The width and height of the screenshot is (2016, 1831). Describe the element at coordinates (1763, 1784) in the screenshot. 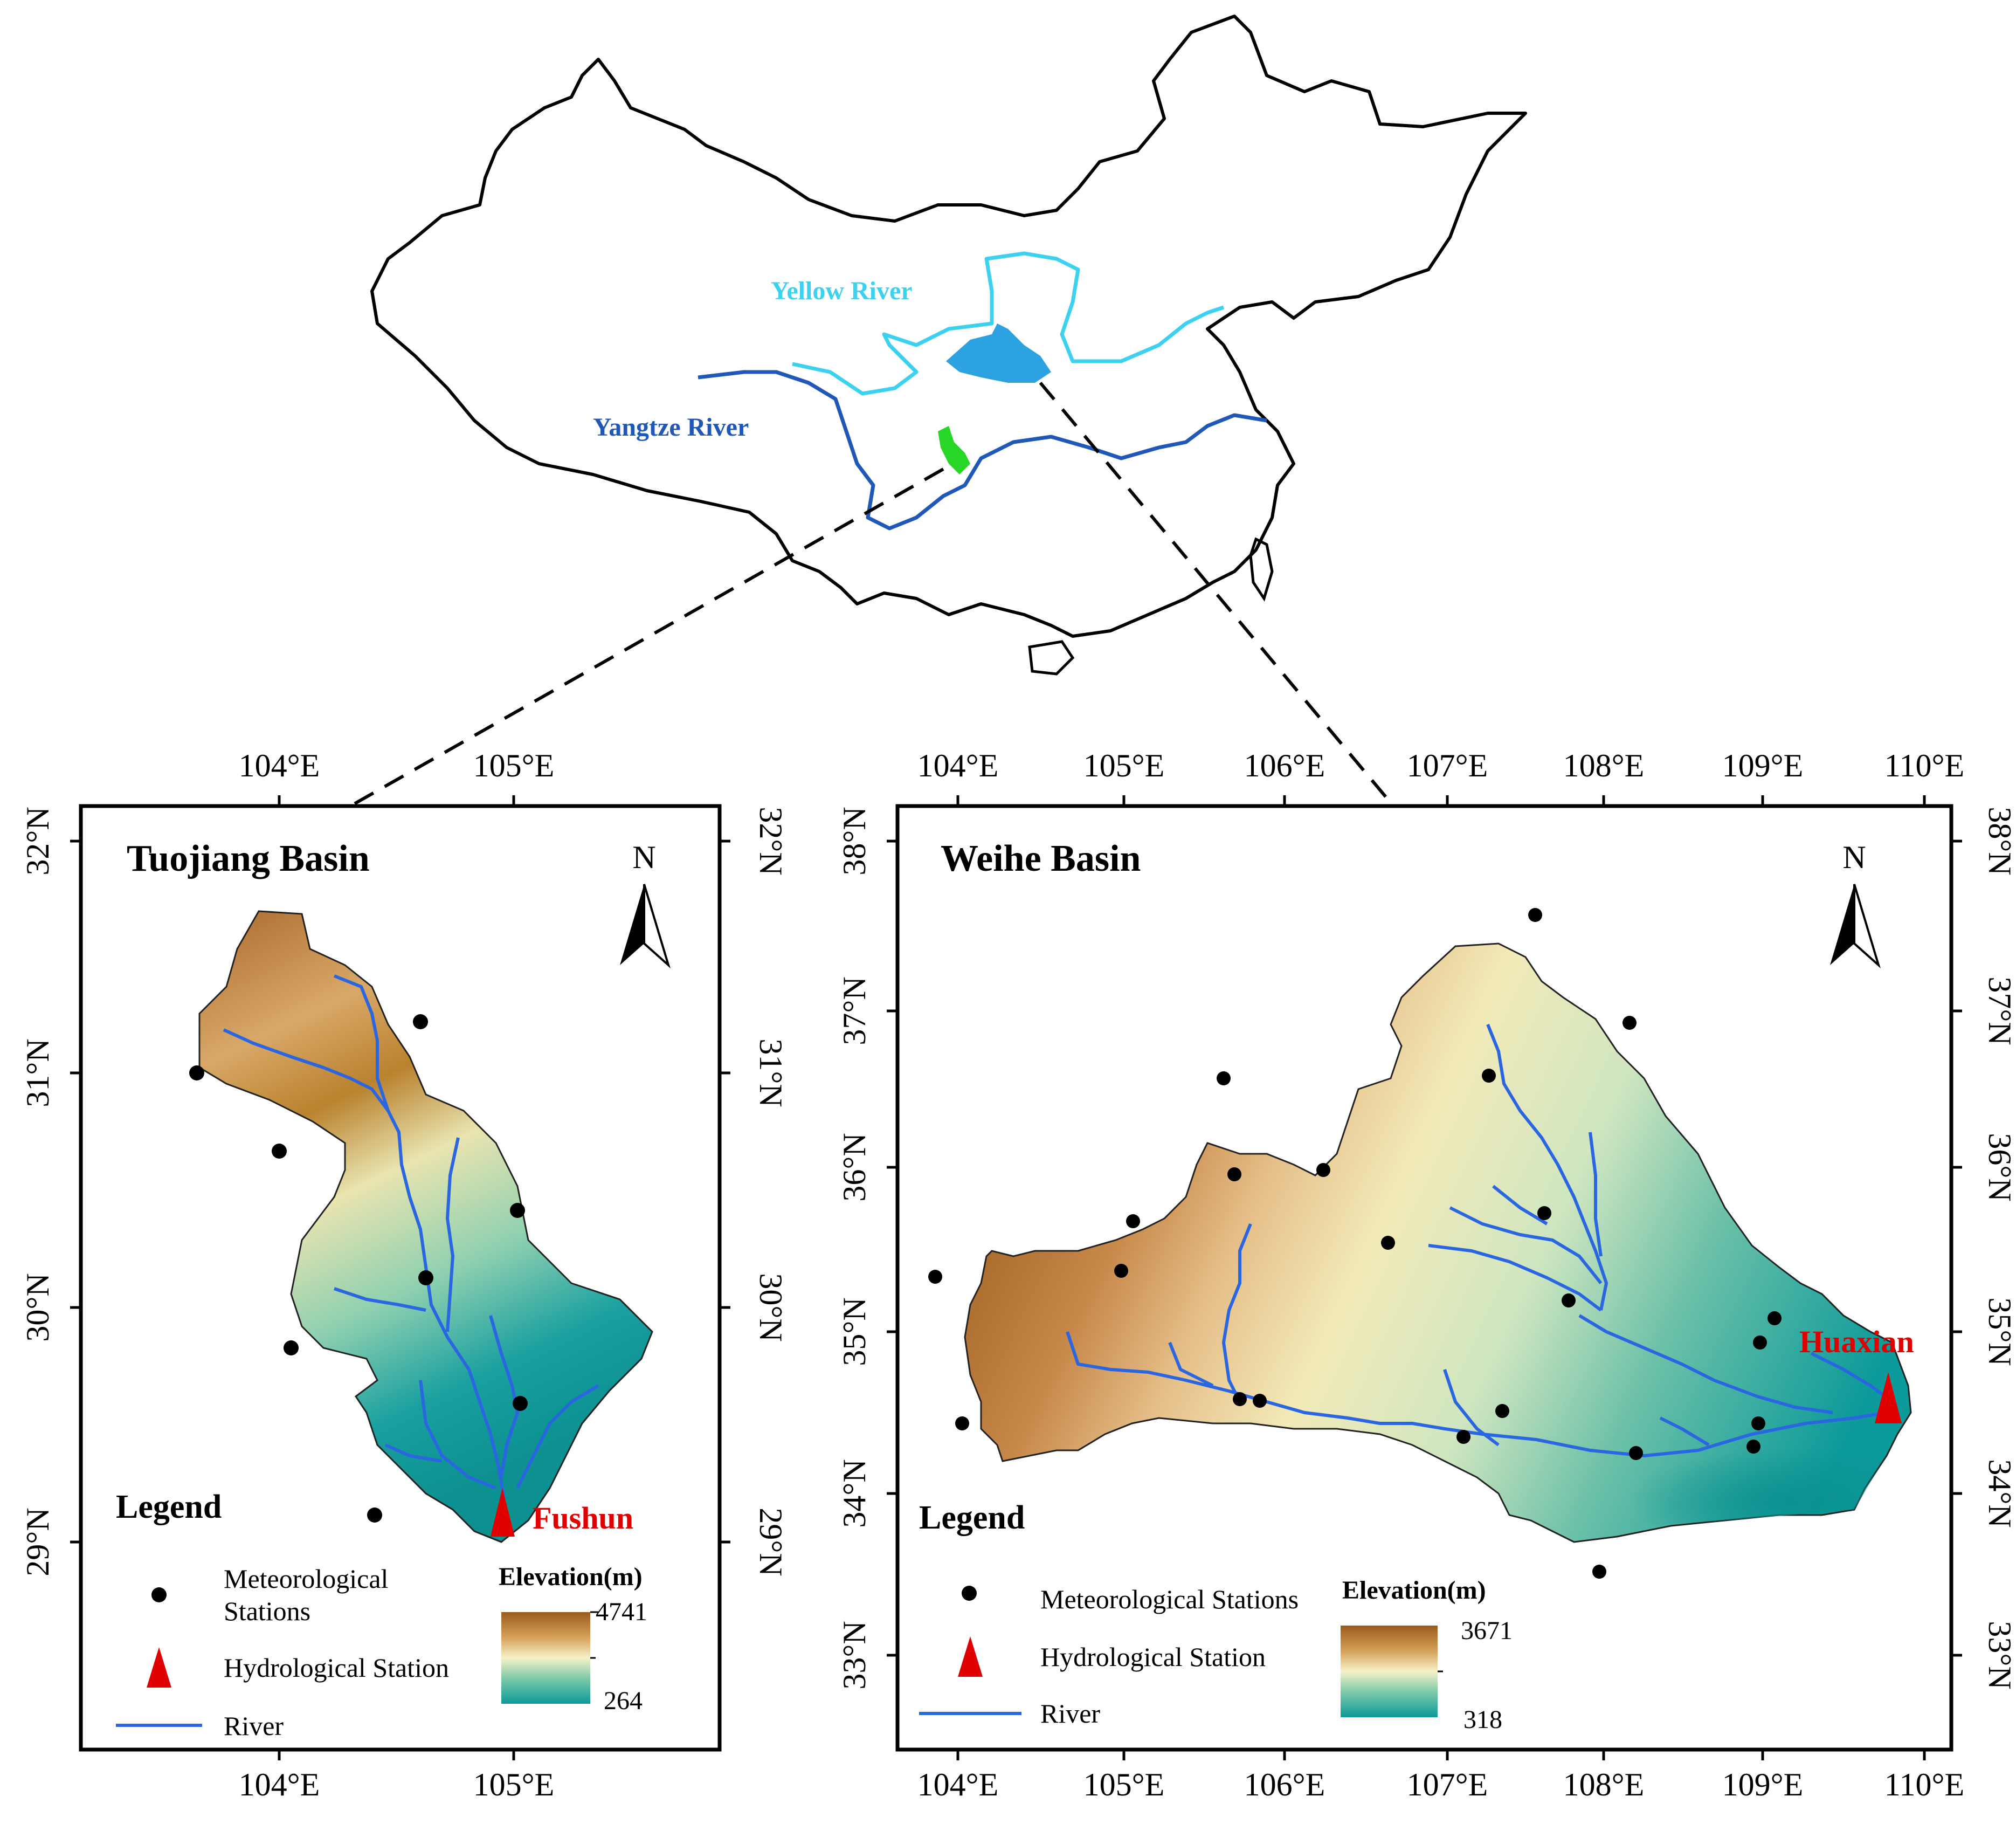

I see `wh-lon-bottom-5: 109°E` at that location.